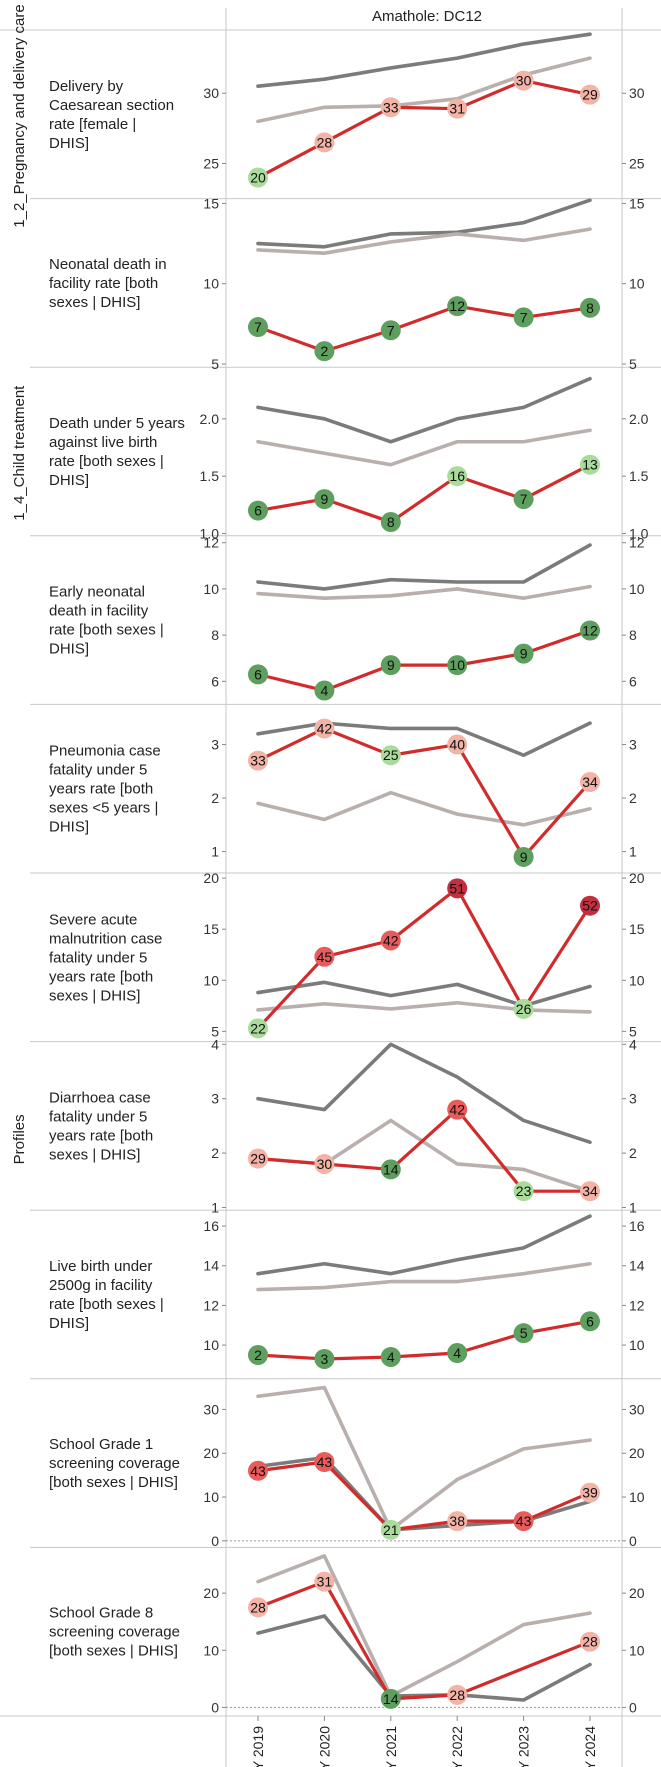 The image size is (661, 1767). I want to click on y-tick-label-left: 30, so click(211, 93).